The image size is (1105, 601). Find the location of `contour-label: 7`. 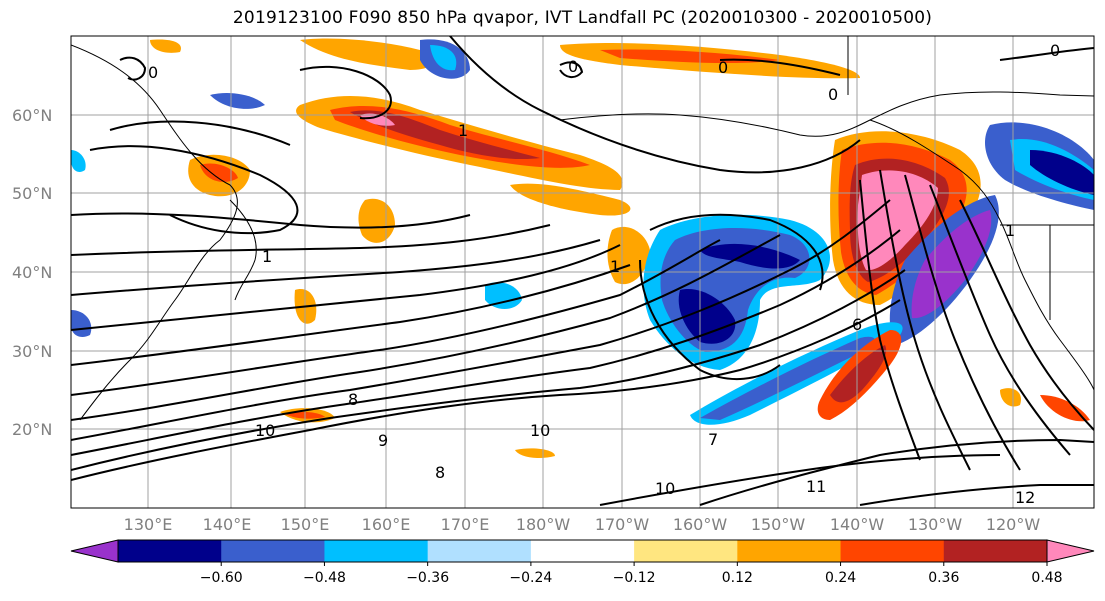

contour-label: 7 is located at coordinates (713, 439).